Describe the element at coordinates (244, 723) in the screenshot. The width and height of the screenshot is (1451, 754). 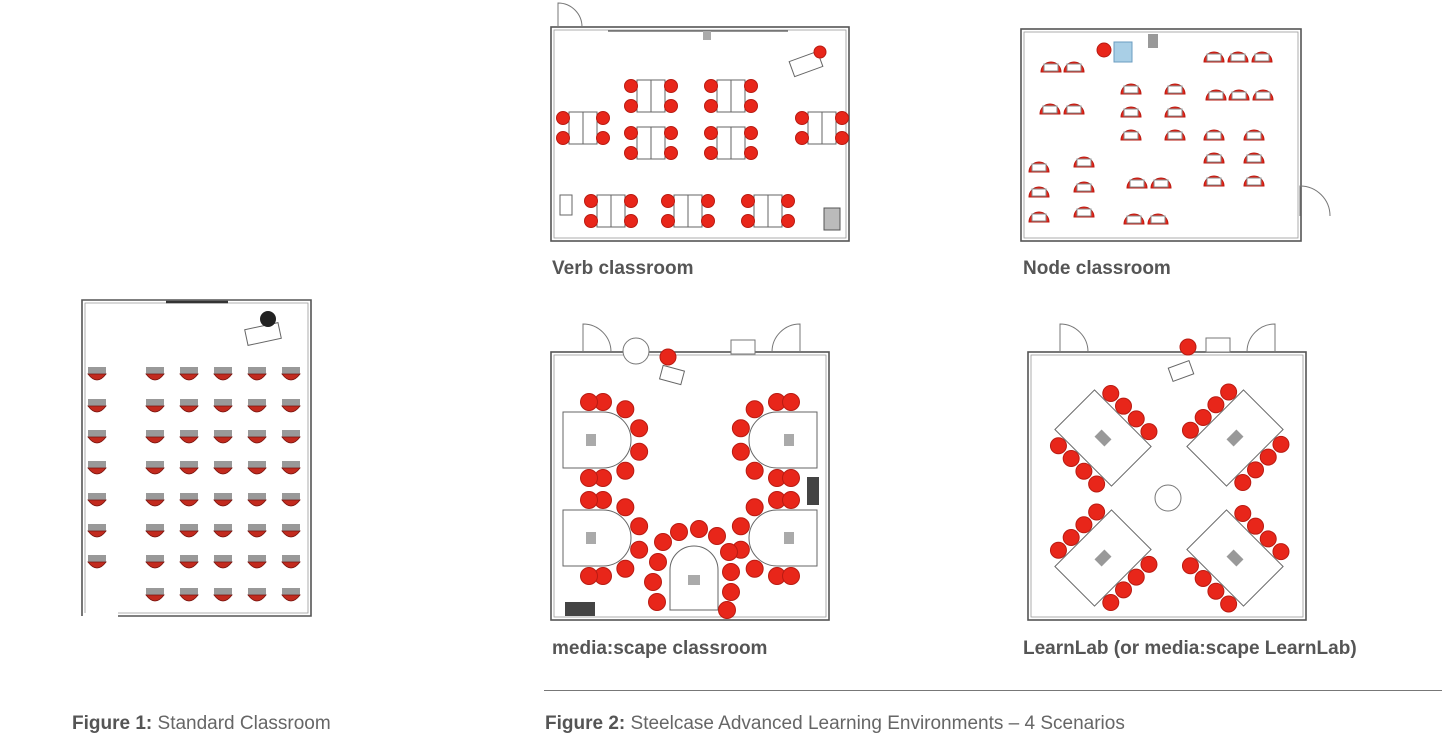
I see `figure1-caption-text: Standard Classroom` at that location.